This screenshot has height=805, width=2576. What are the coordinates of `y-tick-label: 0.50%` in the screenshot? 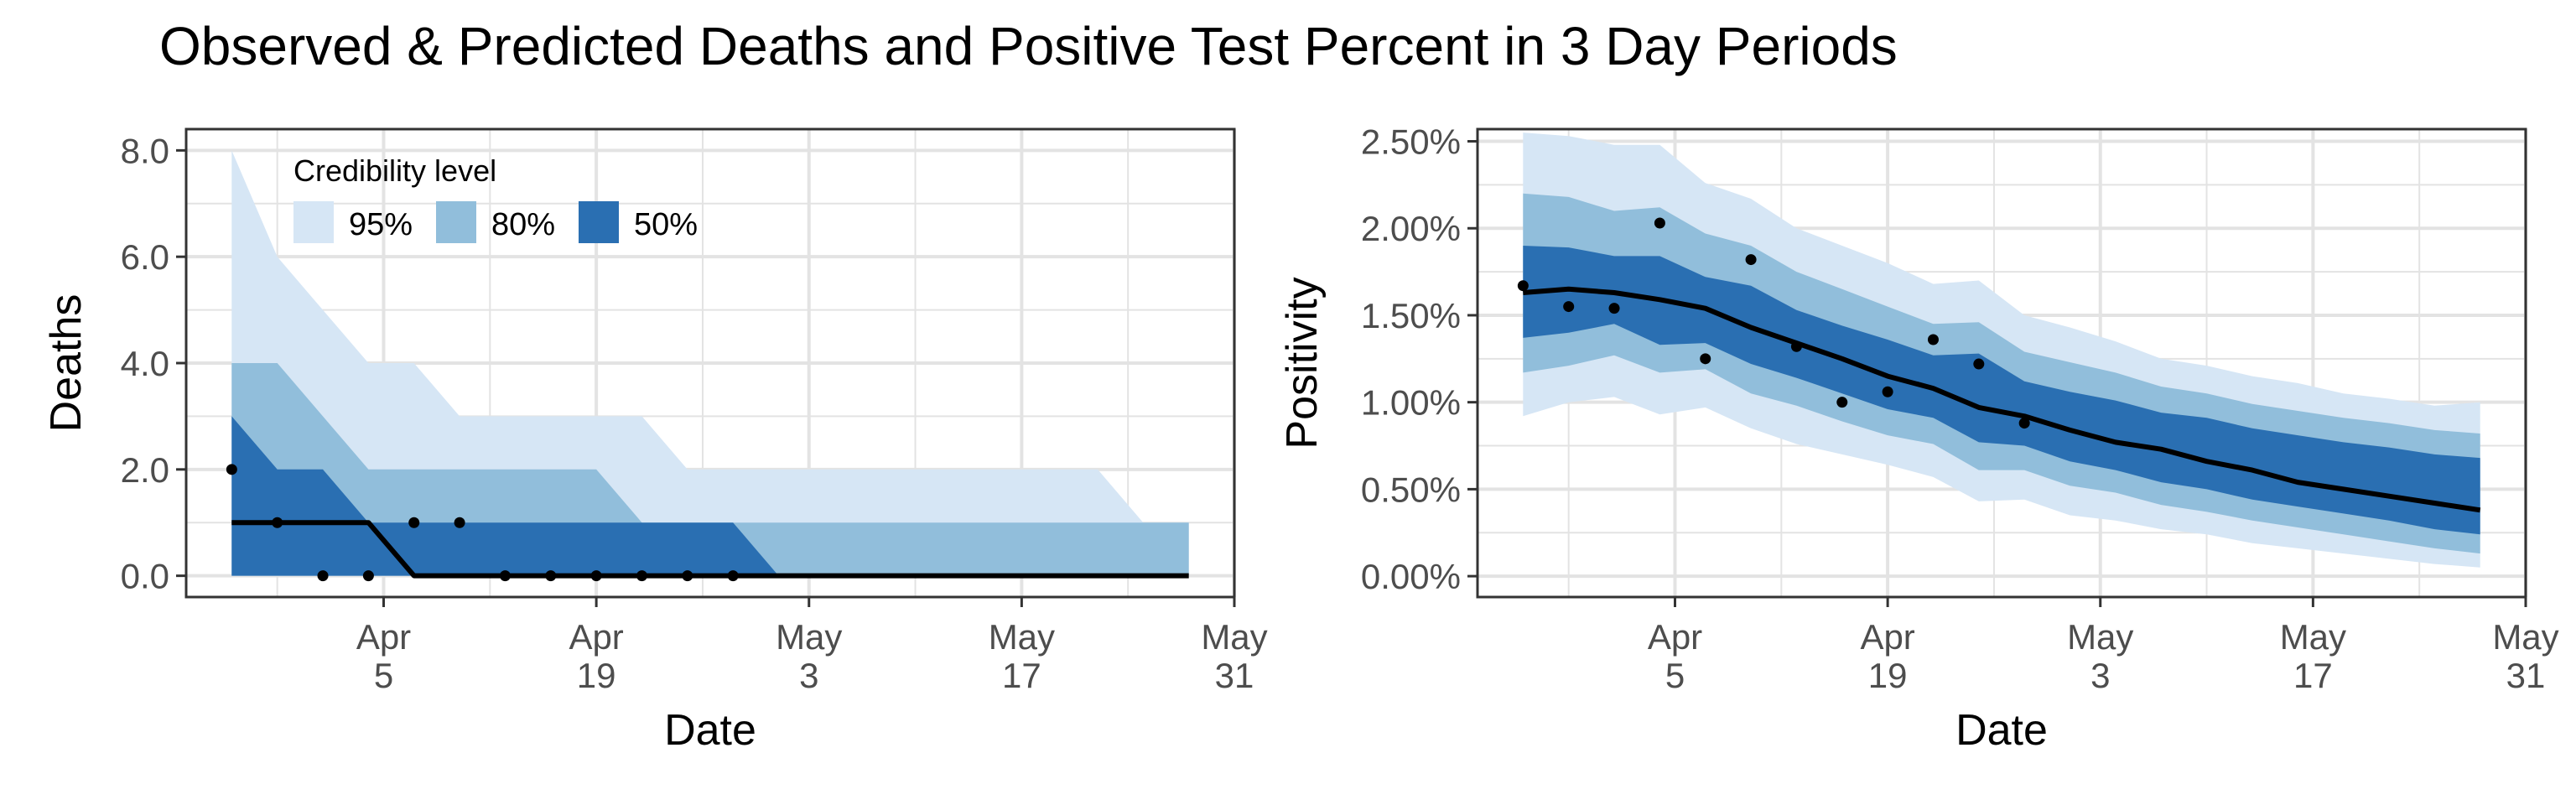 It's located at (1411, 489).